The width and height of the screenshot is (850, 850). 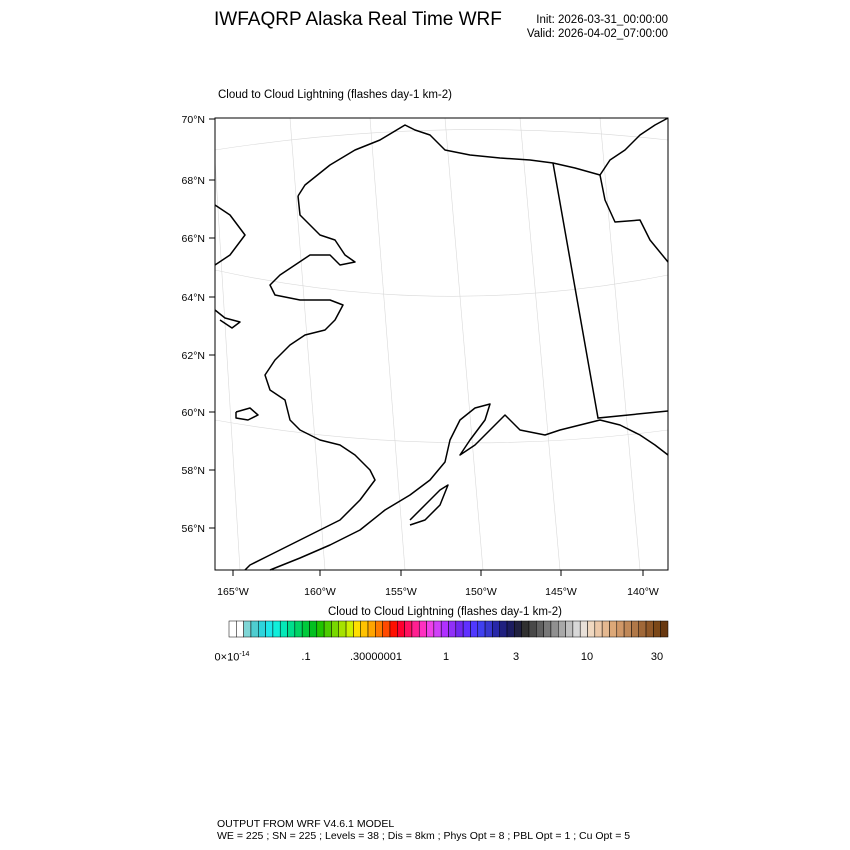 I want to click on us-canada-border, so click(x=610, y=290).